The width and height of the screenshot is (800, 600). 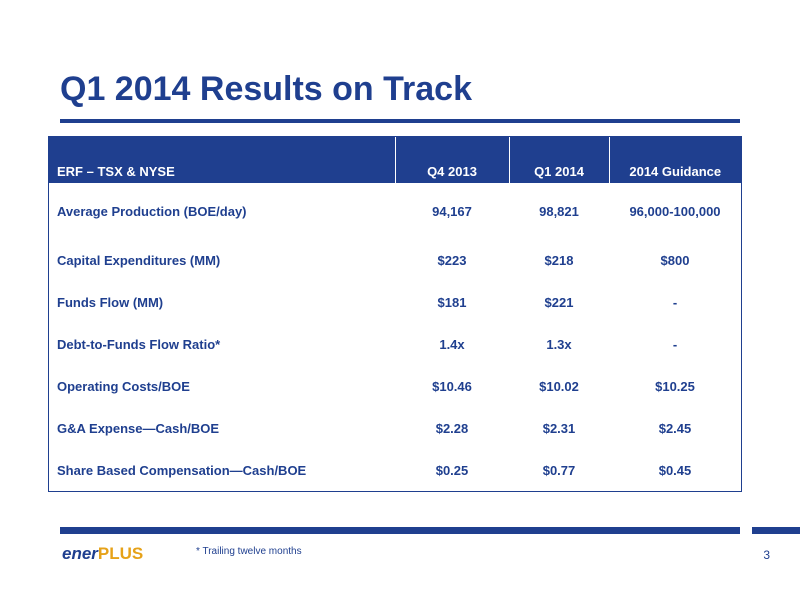 I want to click on cell-q1-2014: $0.77, so click(x=559, y=470).